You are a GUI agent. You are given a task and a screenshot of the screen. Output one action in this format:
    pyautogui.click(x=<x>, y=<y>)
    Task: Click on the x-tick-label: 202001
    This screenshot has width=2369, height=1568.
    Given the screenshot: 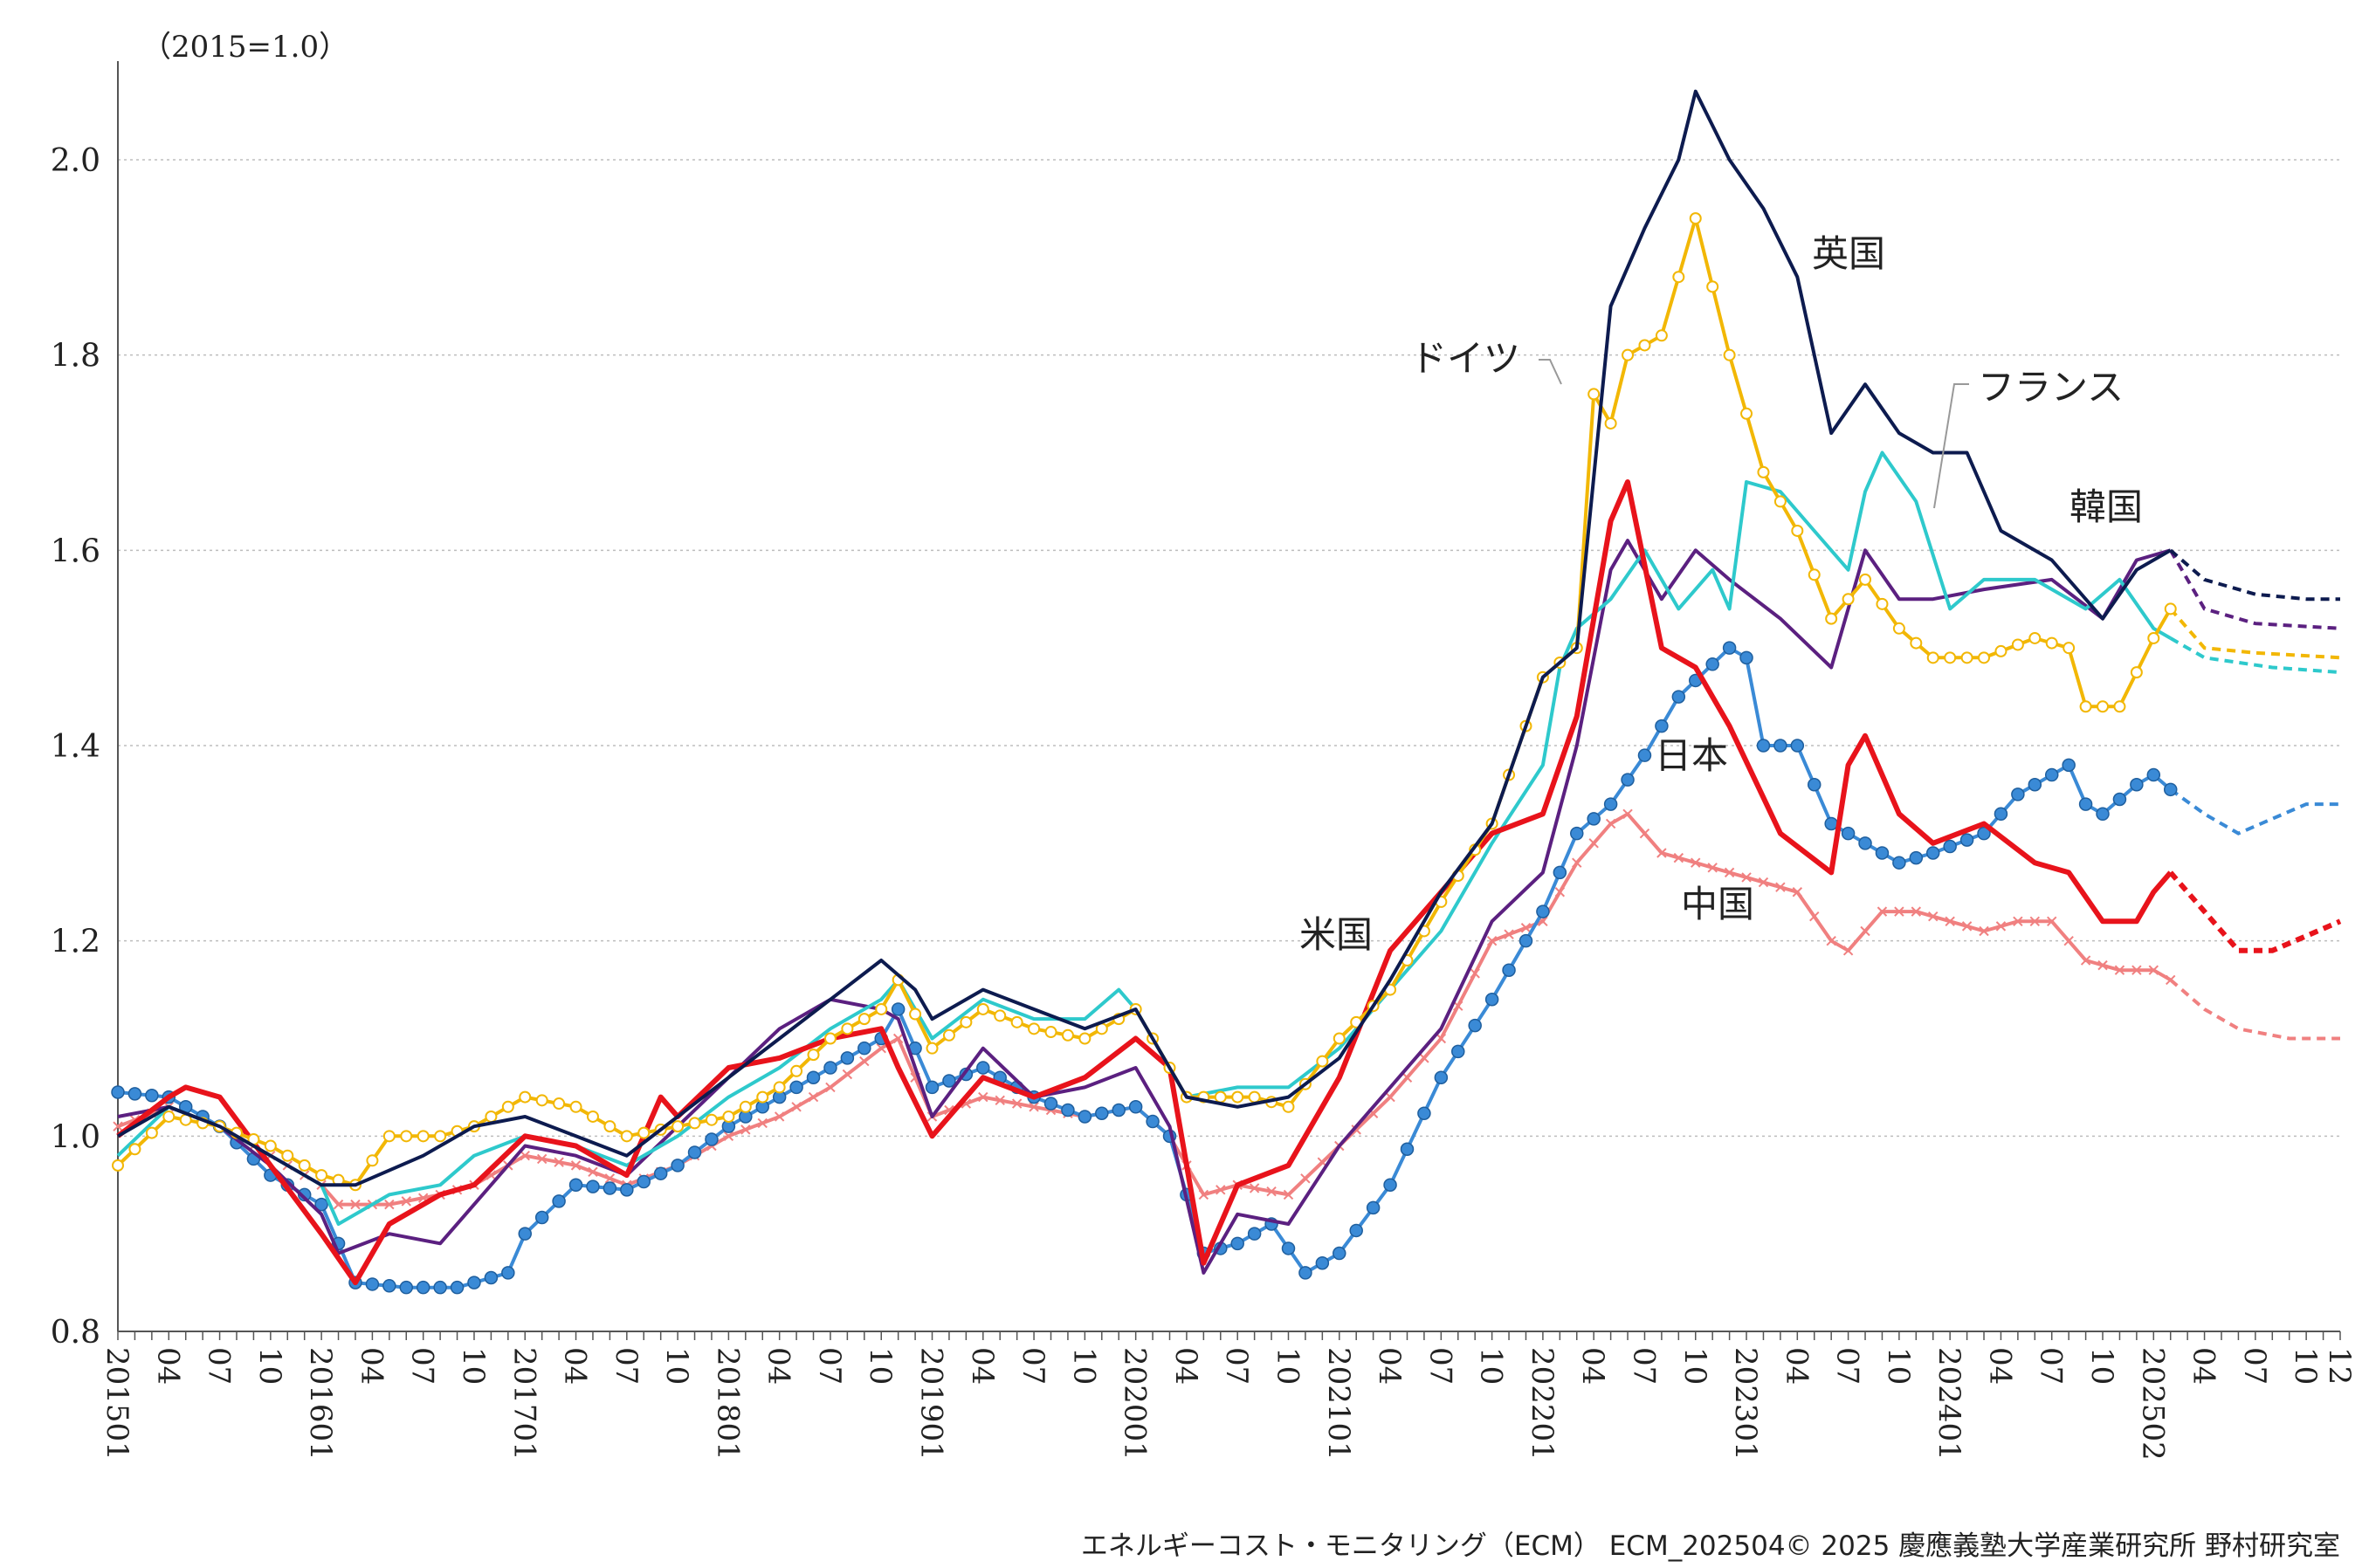 What is the action you would take?
    pyautogui.click(x=1135, y=1404)
    